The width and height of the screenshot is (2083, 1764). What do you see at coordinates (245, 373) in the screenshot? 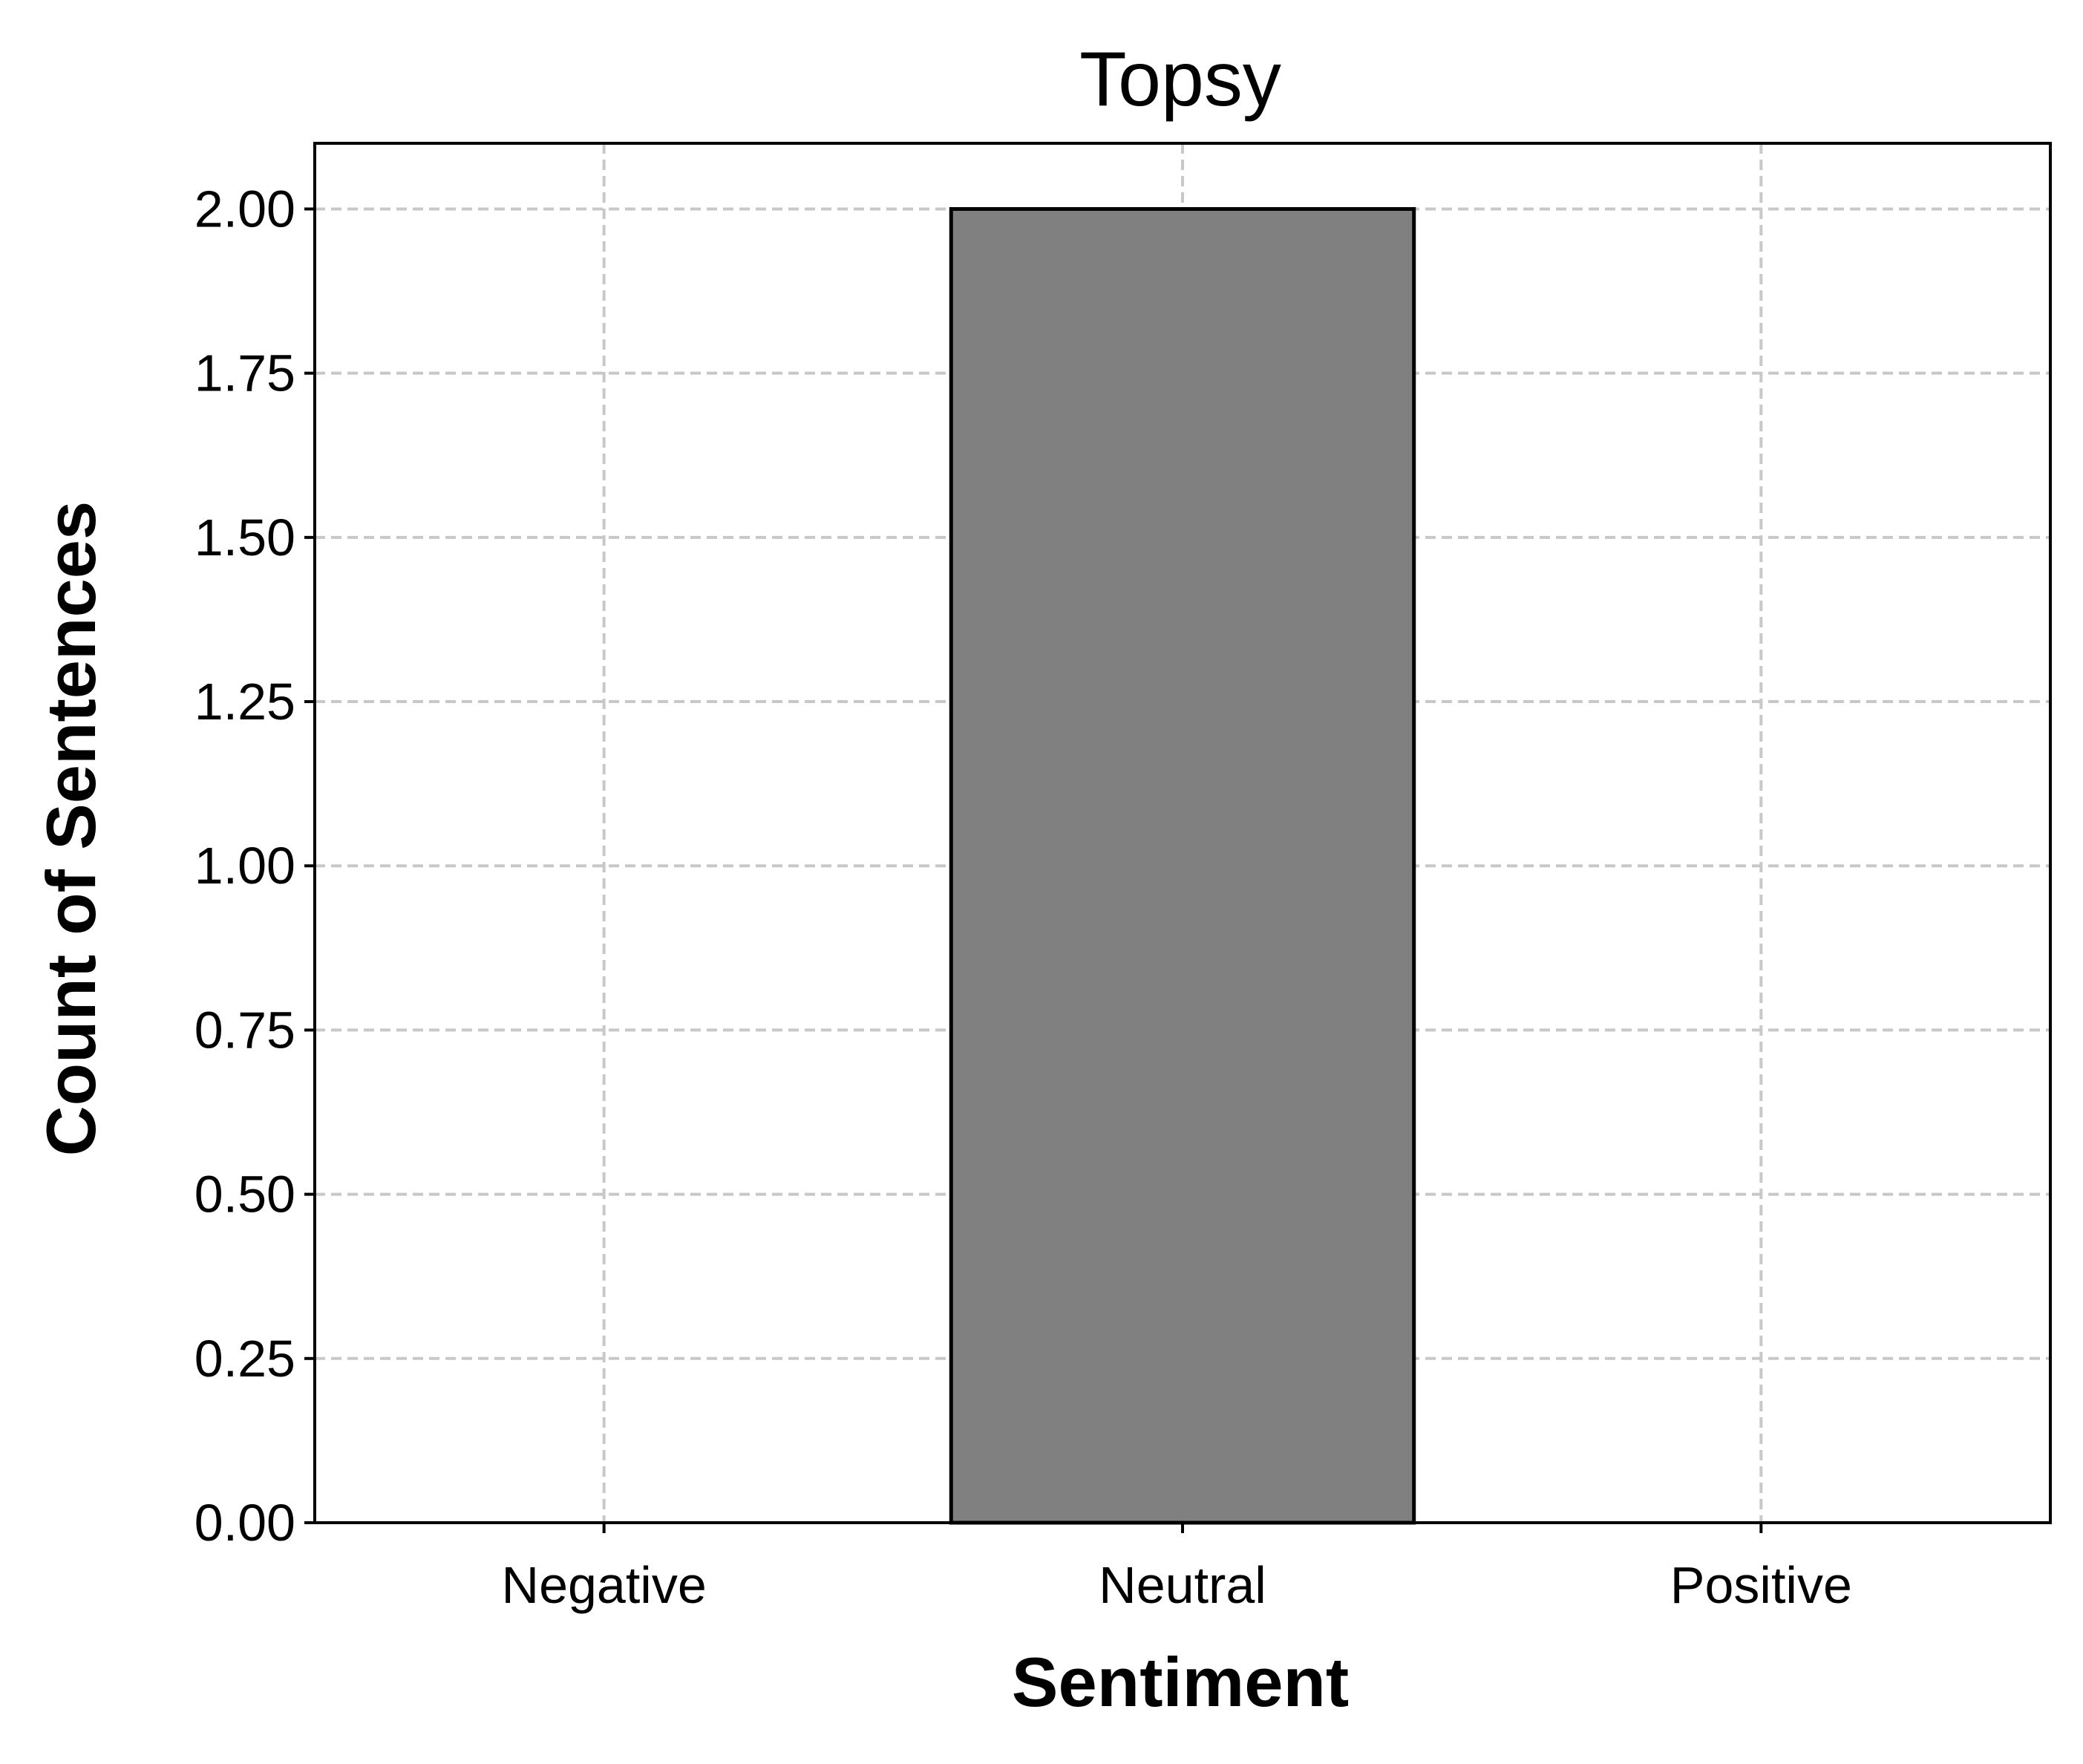
I see `y-tick-label: 1.75` at bounding box center [245, 373].